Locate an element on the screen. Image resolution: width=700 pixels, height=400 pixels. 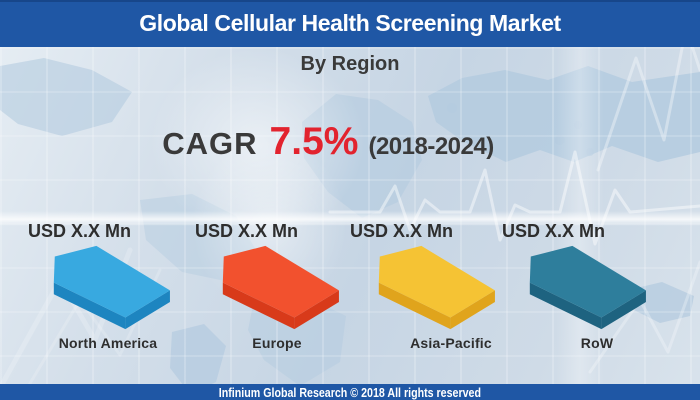
value-label-north-america: USD X.X Mn is located at coordinates (80, 231).